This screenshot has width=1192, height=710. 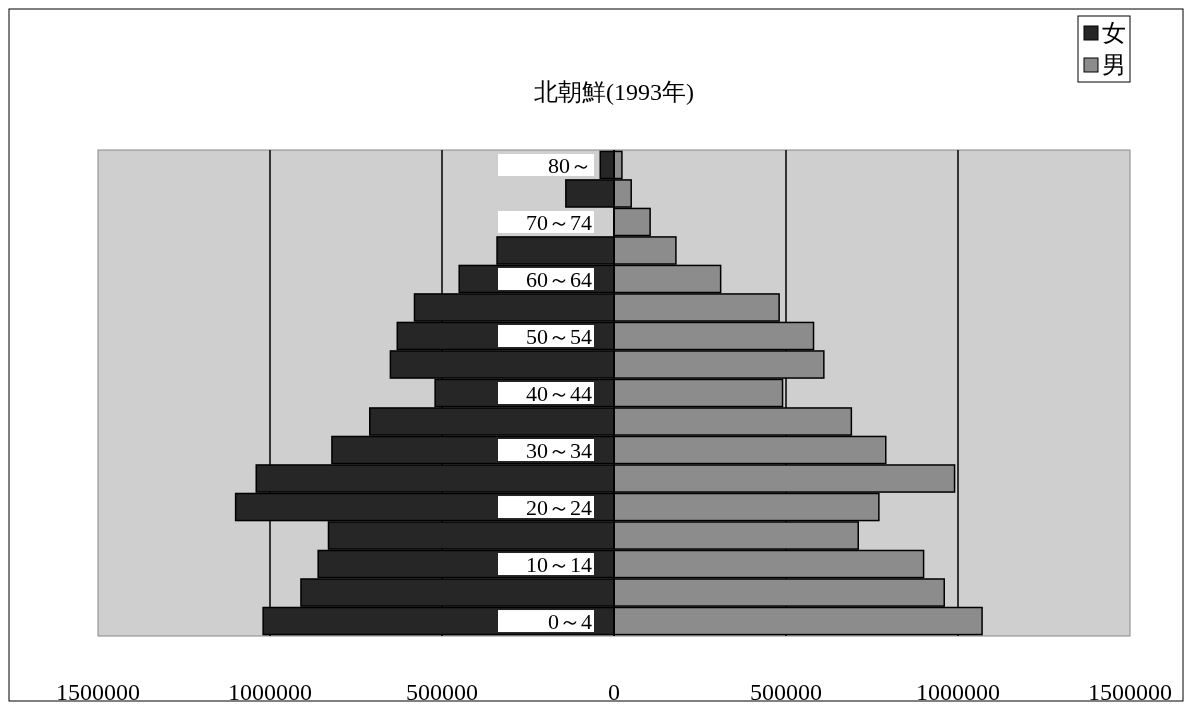 What do you see at coordinates (559, 451) in the screenshot?
I see `y-tick-label: 30～34` at bounding box center [559, 451].